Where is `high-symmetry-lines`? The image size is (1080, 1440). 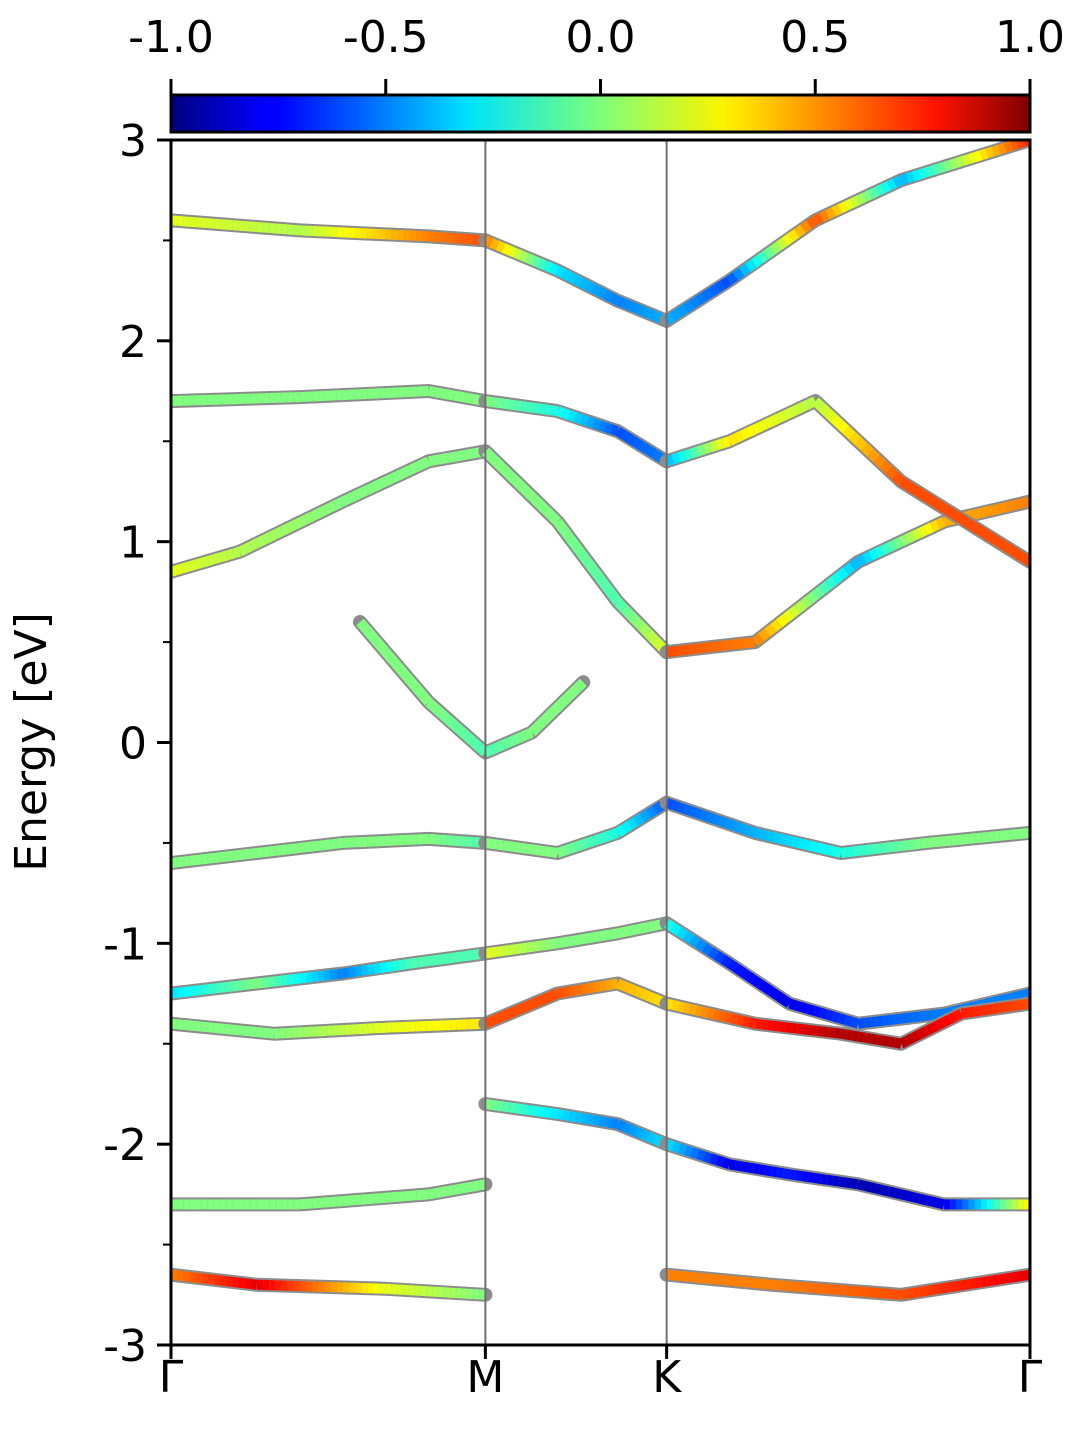
high-symmetry-lines is located at coordinates (576, 742).